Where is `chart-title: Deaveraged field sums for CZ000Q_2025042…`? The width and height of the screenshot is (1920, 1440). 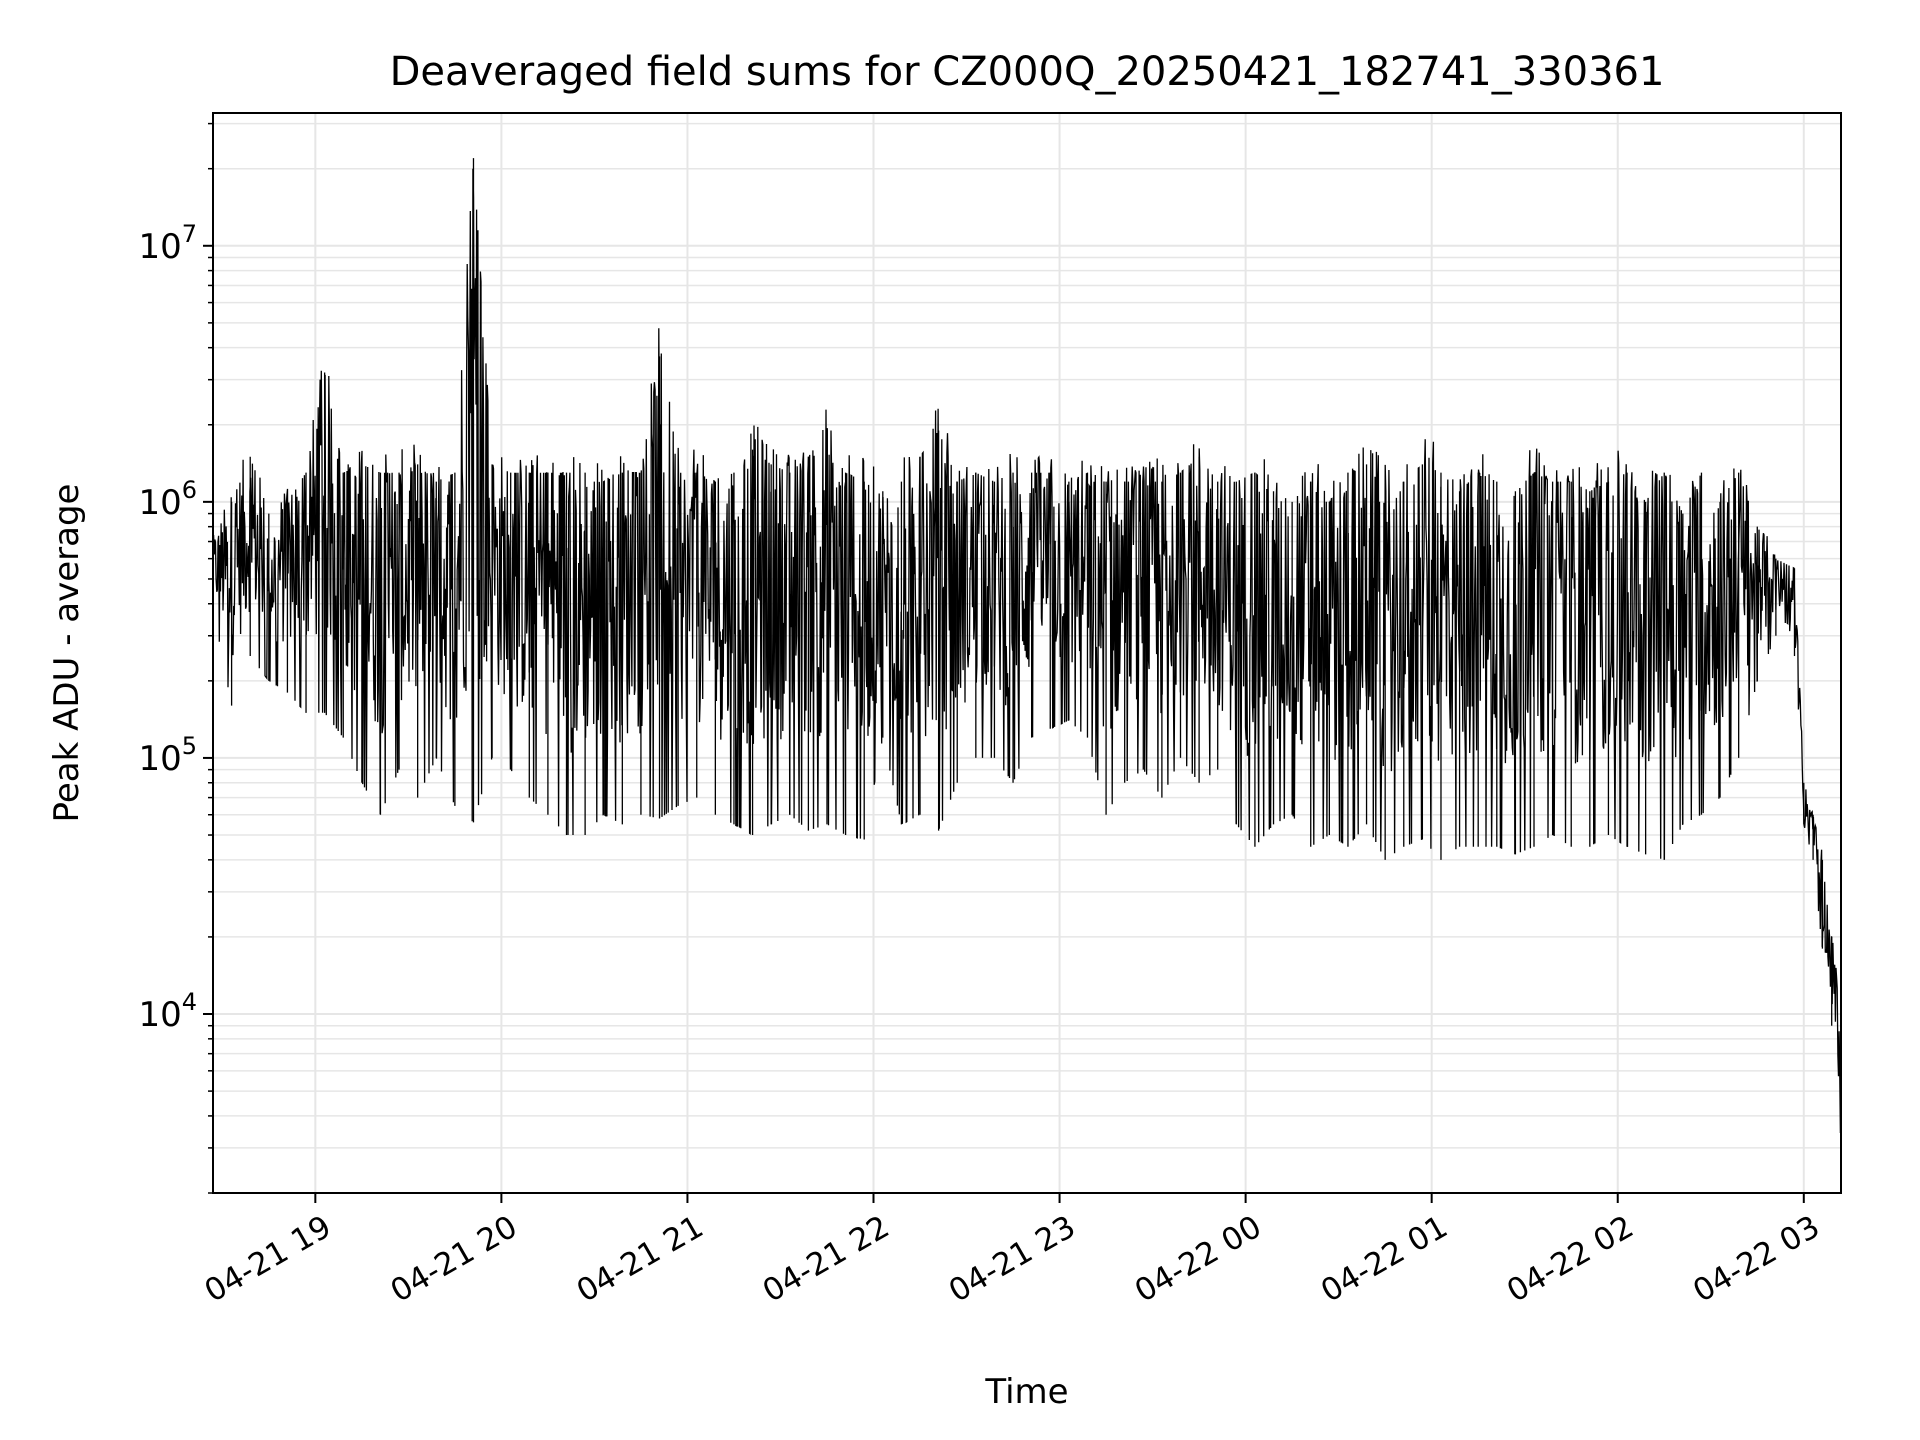
chart-title: Deaveraged field sums for CZ000Q_2025042… is located at coordinates (1027, 72).